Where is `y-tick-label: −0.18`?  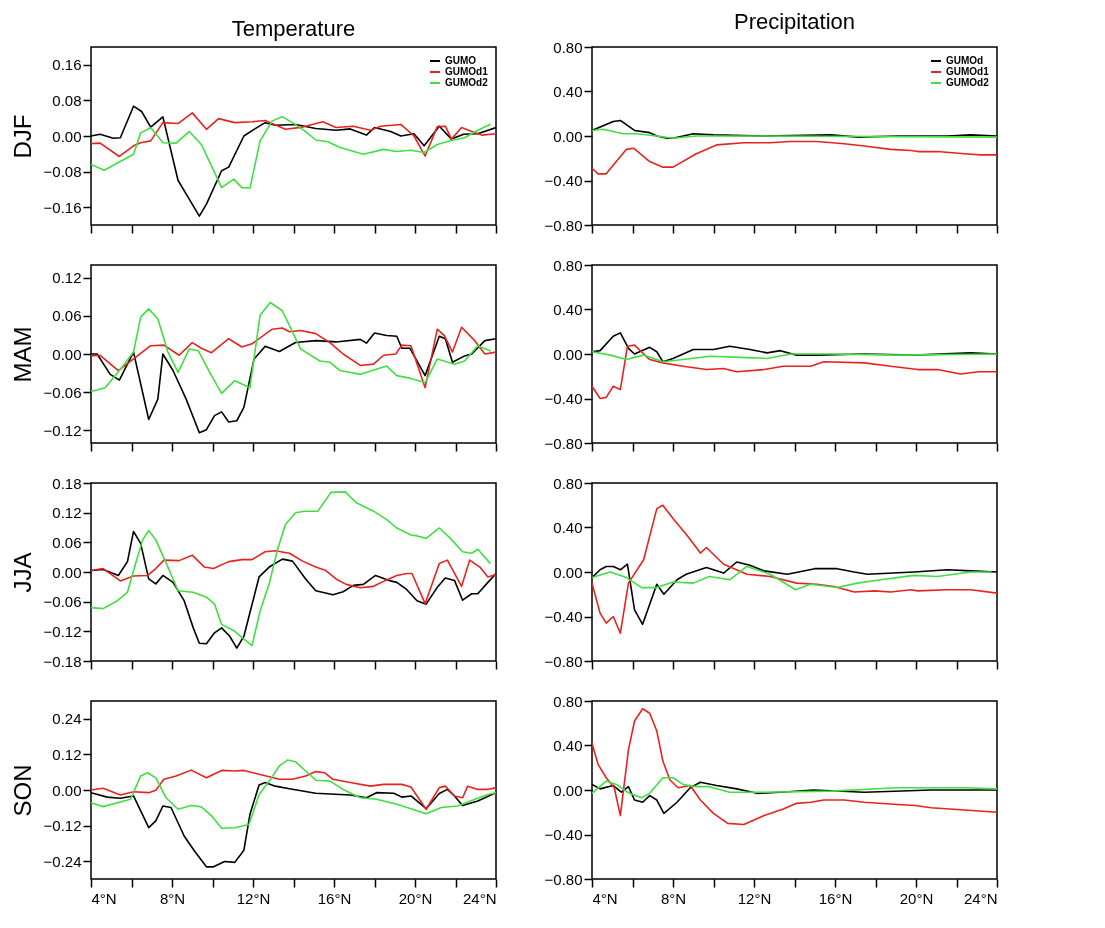 y-tick-label: −0.18 is located at coordinates (62, 661).